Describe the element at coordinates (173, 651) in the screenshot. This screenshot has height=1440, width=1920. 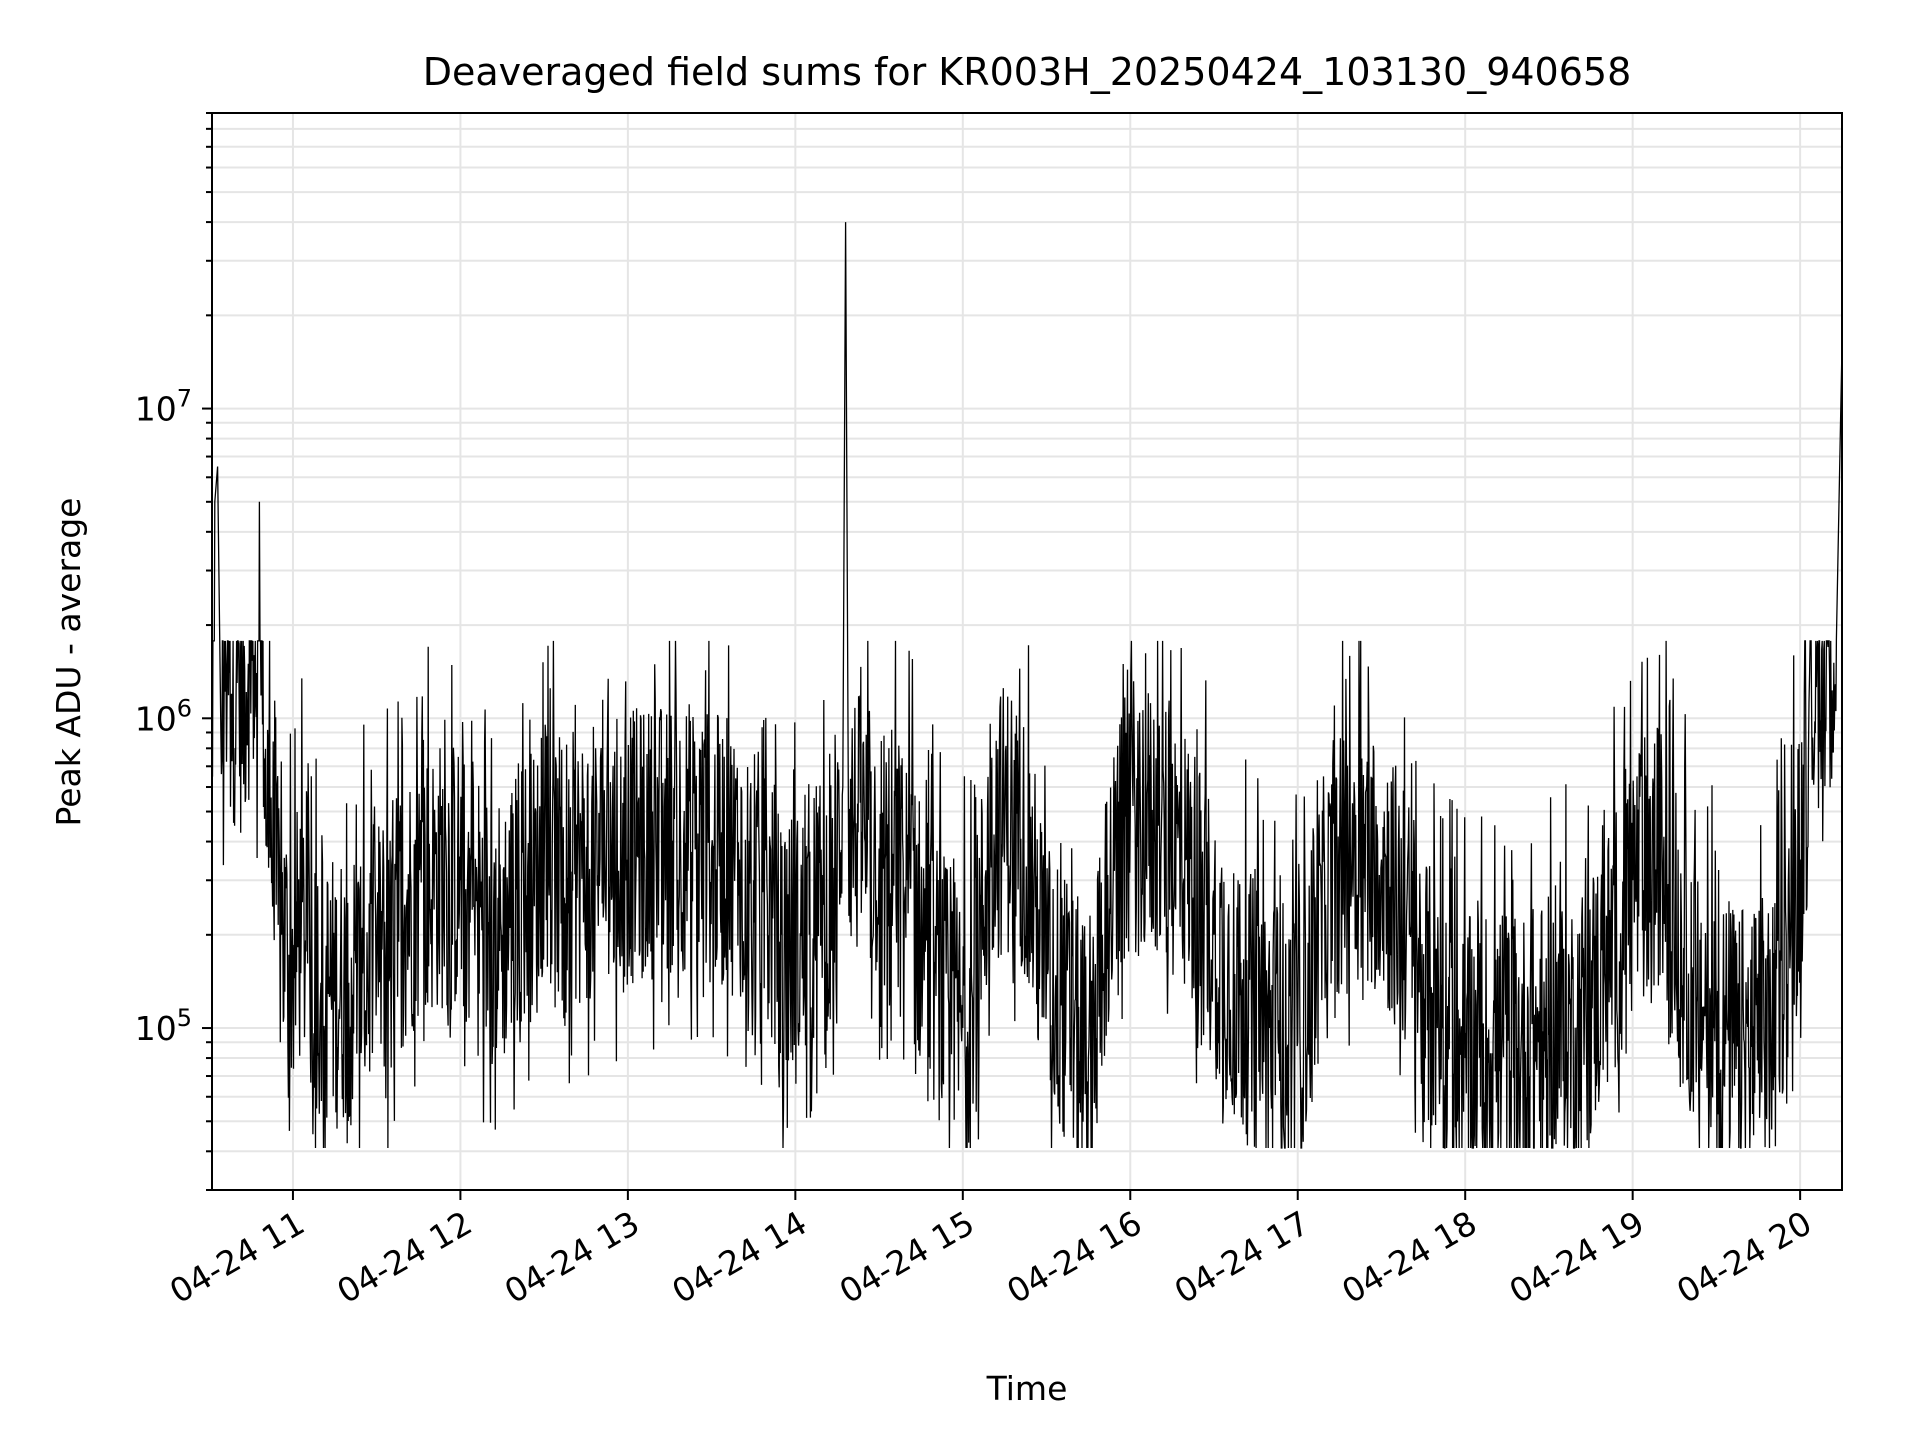
I see `y-axis: 10⁵ 10⁶ 10⁷` at that location.